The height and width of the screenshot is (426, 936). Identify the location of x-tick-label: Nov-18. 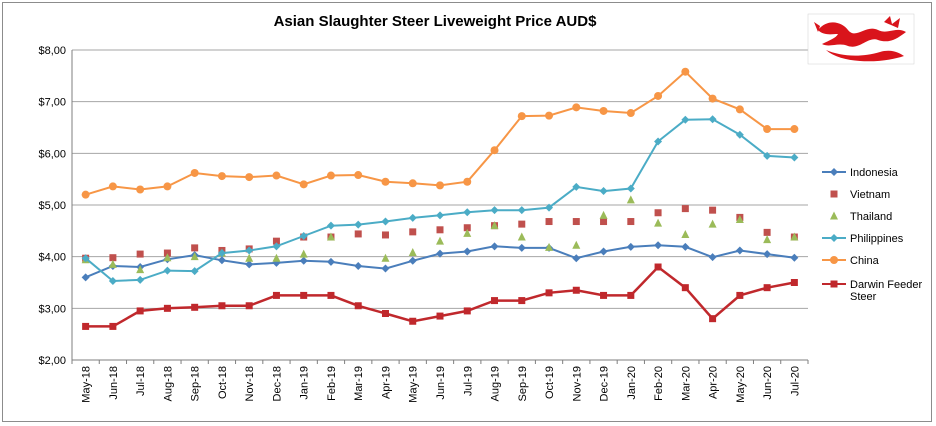
(250, 383).